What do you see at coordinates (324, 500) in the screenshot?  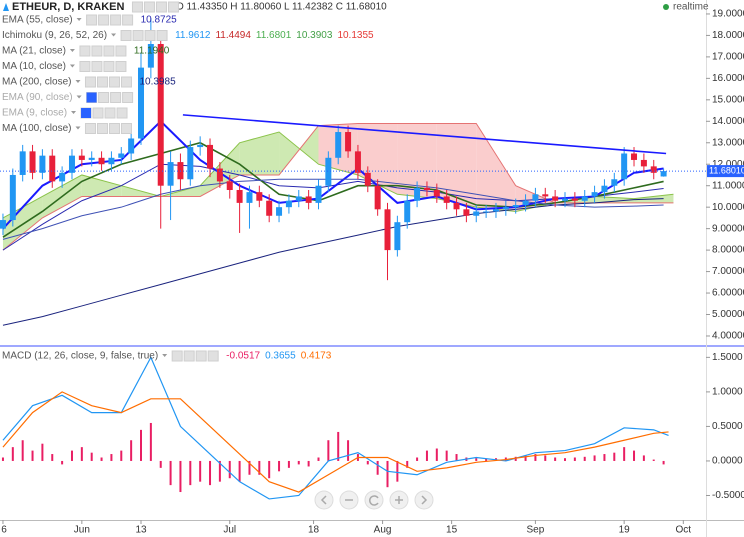 I see `scroll-left-button` at bounding box center [324, 500].